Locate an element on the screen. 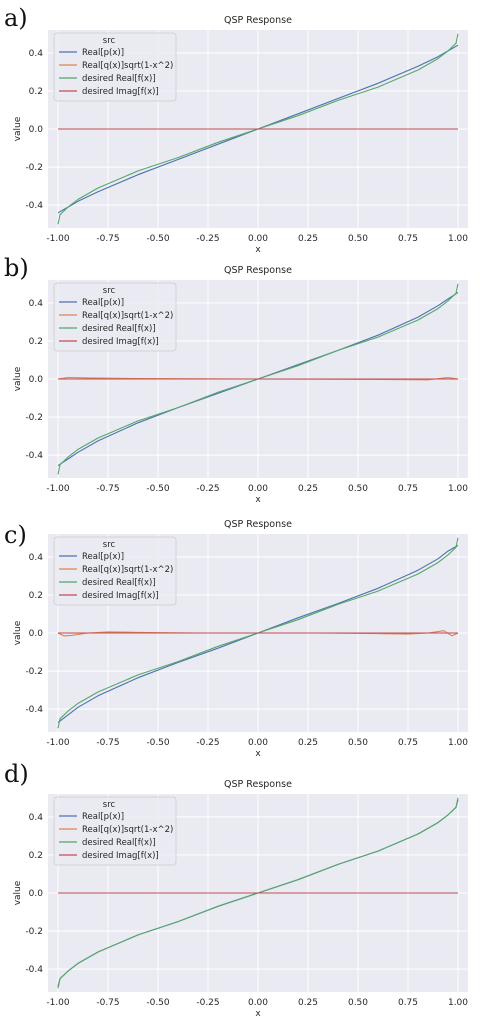  panel-label: c) is located at coordinates (15, 535).